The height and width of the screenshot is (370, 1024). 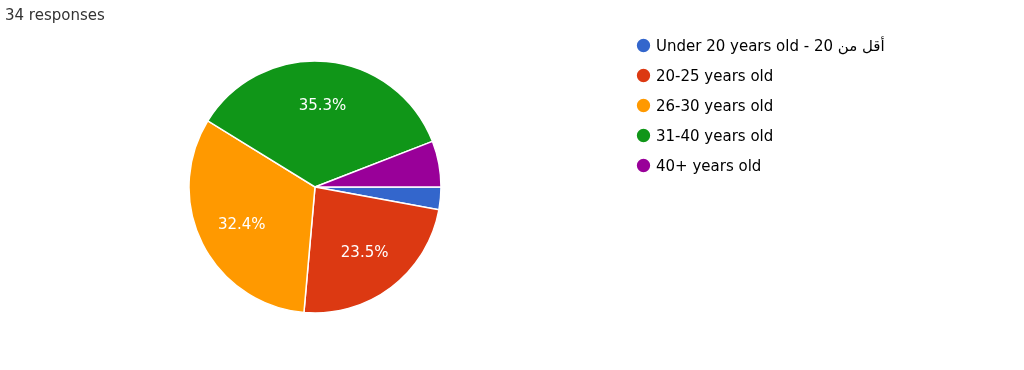 I want to click on legend-label: 26-30 years old, so click(x=715, y=105).